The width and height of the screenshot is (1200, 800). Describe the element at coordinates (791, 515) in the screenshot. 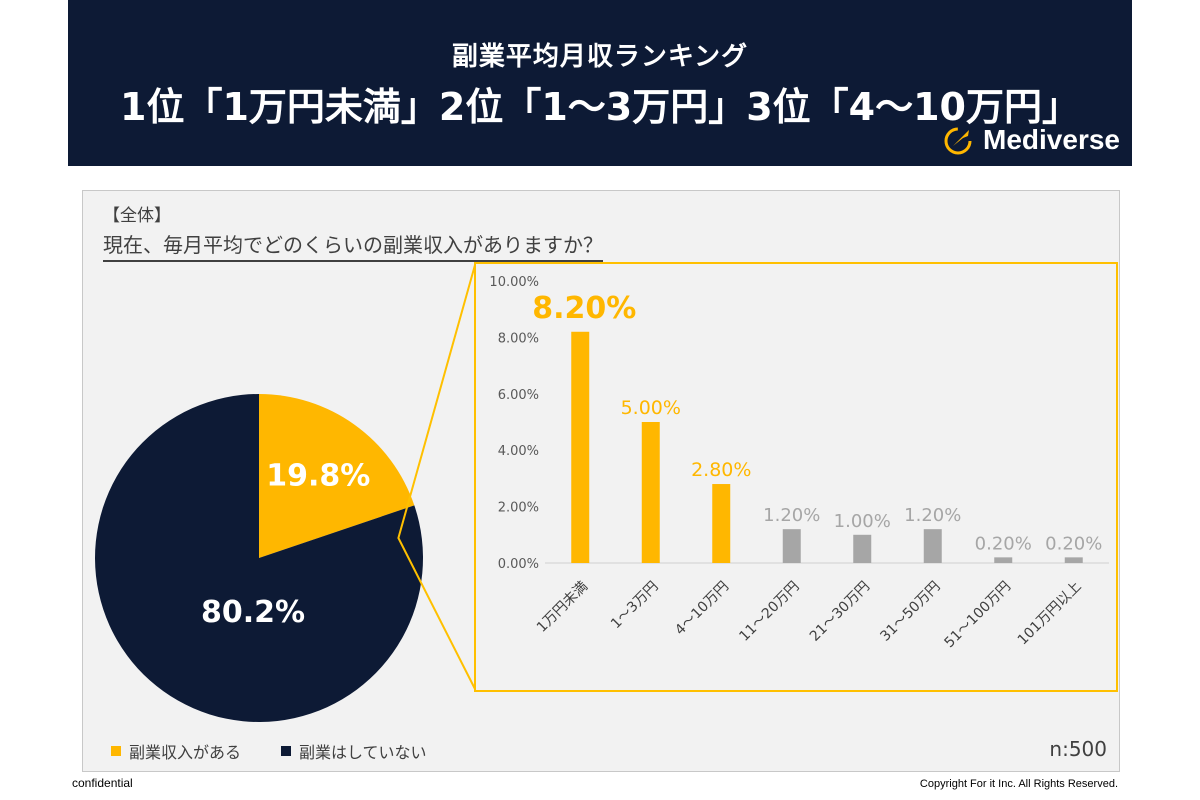

I see `bar-value-label-3: 1.20%` at that location.